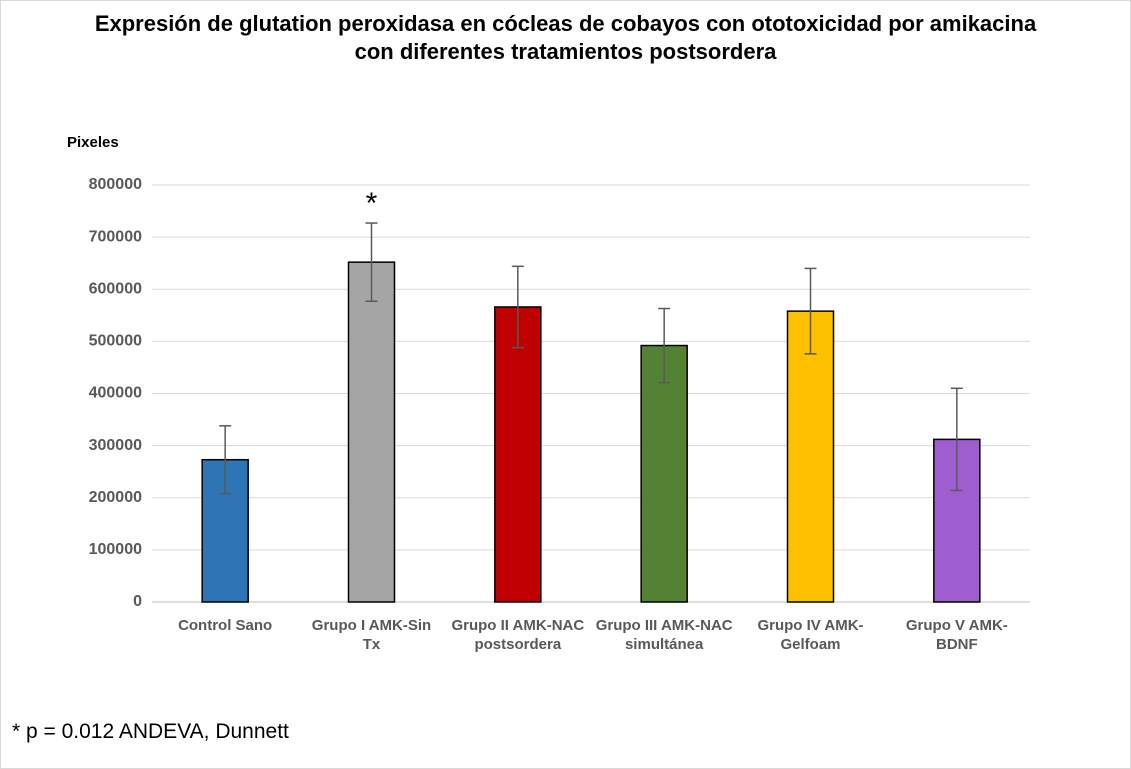  I want to click on footnote: * p = 0.012 ANDEVA, Dunnett, so click(150, 731).